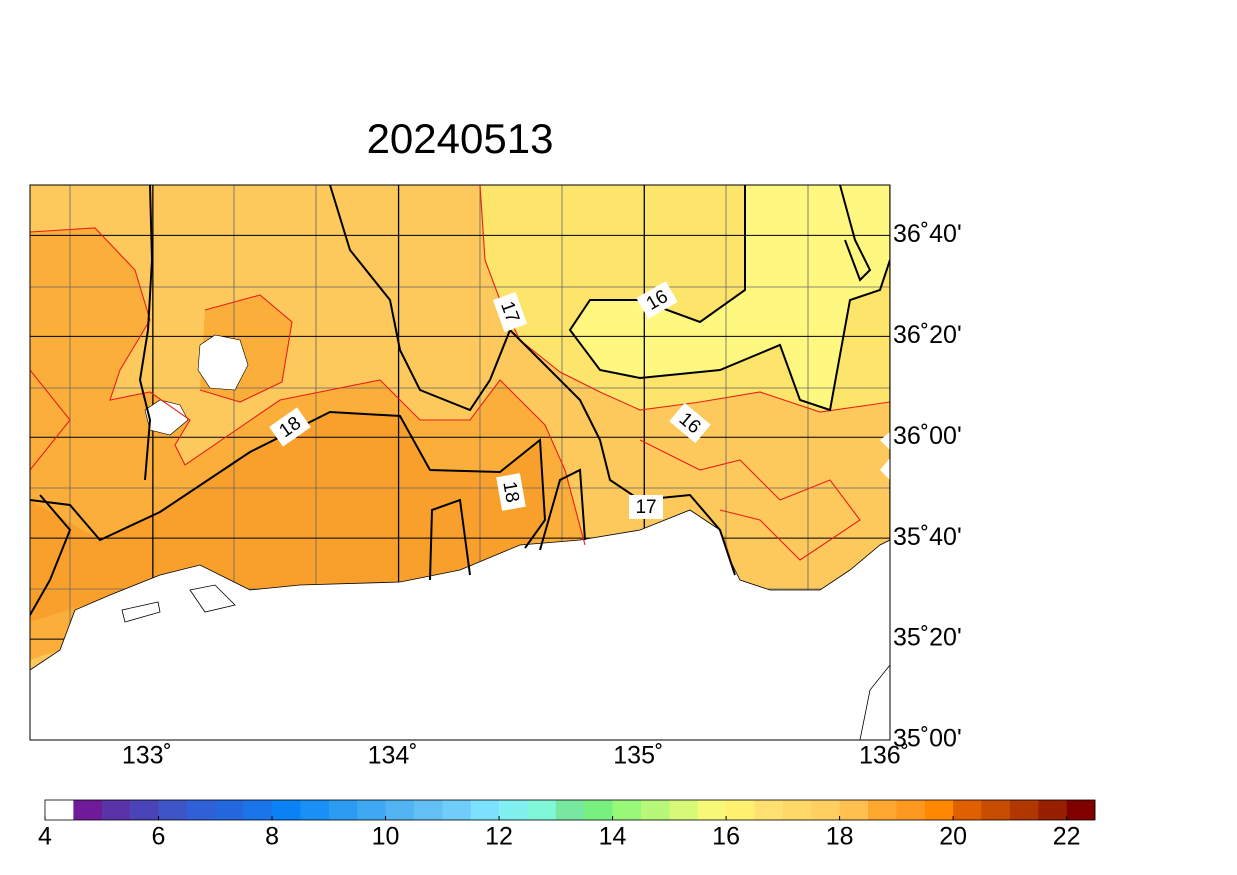 This screenshot has width=1237, height=875. I want to click on colorbar-tick-label: 10, so click(386, 837).